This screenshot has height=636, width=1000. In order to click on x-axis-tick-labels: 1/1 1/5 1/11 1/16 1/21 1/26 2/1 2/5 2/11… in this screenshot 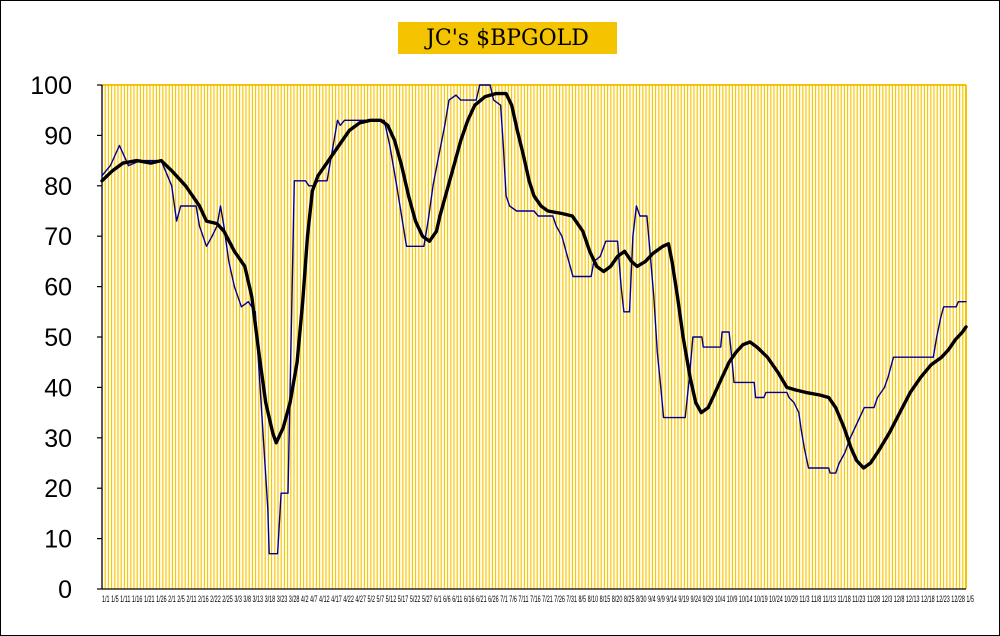, I will do `click(538, 599)`.